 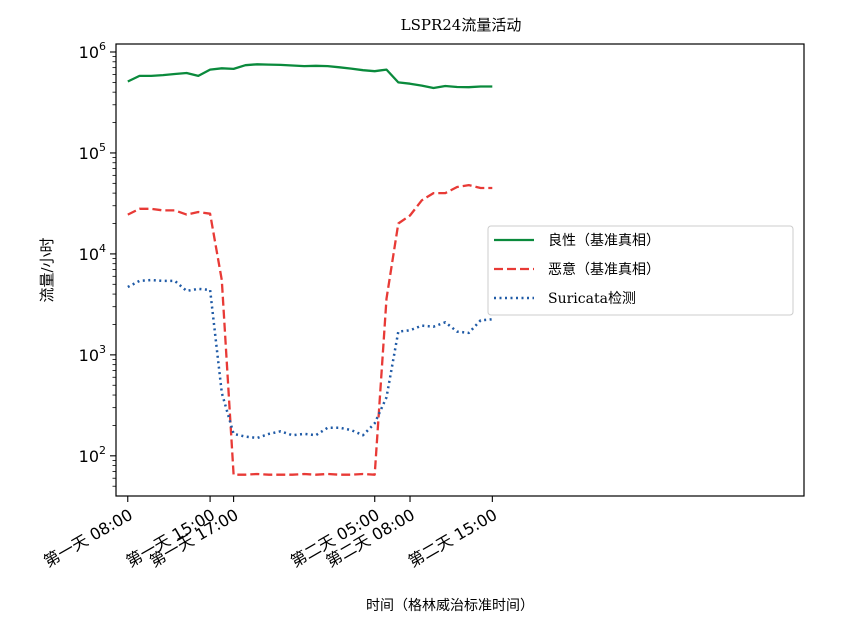 What do you see at coordinates (102, 450) in the screenshot?
I see `y-tick-exponent: 2` at bounding box center [102, 450].